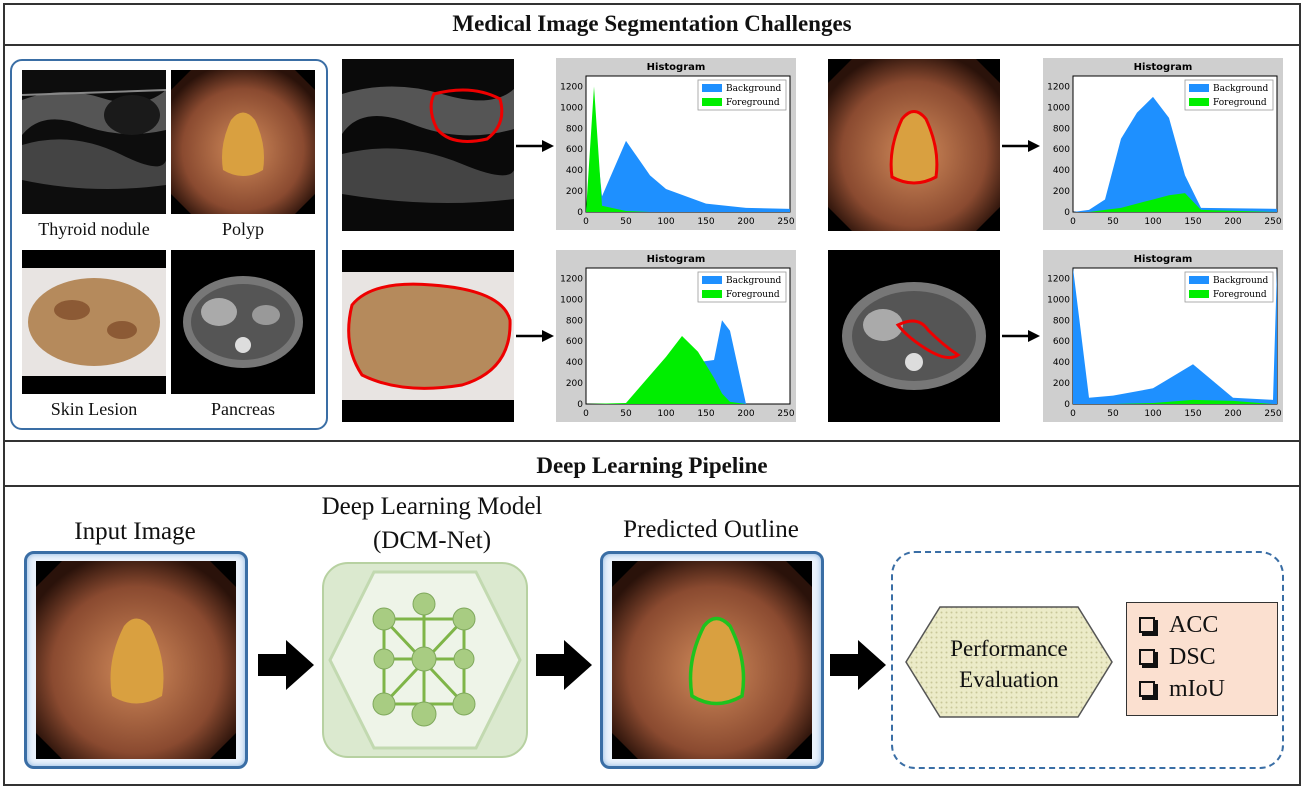  Describe the element at coordinates (753, 103) in the screenshot. I see `legend-label: Foreground` at that location.